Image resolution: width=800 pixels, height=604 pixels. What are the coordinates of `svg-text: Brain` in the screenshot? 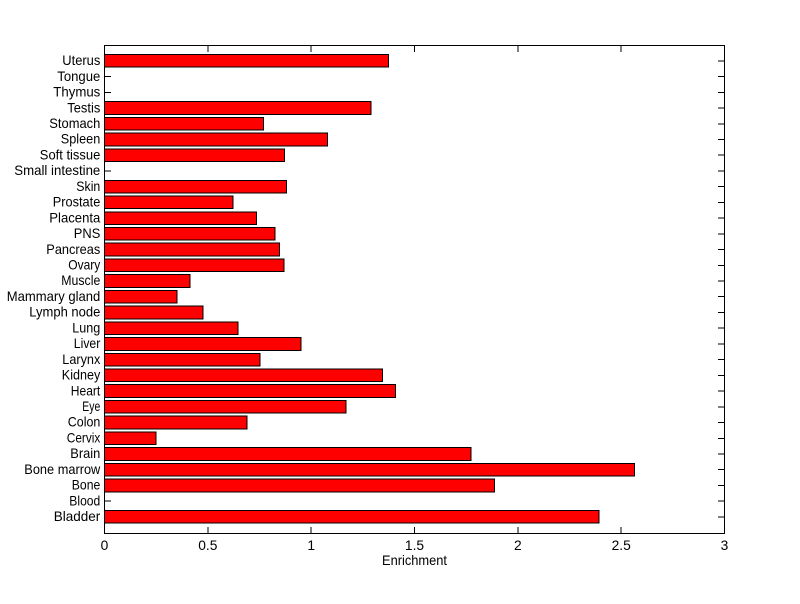 It's located at (85, 453).